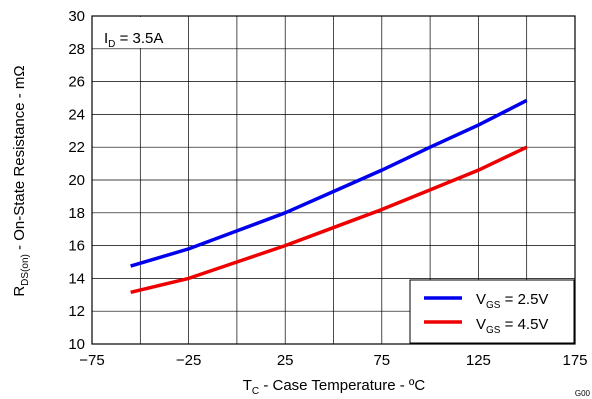 The width and height of the screenshot is (592, 399). Describe the element at coordinates (19, 159) in the screenshot. I see `y-axis-title-rest: - On-State Resistance - mΩ` at that location.